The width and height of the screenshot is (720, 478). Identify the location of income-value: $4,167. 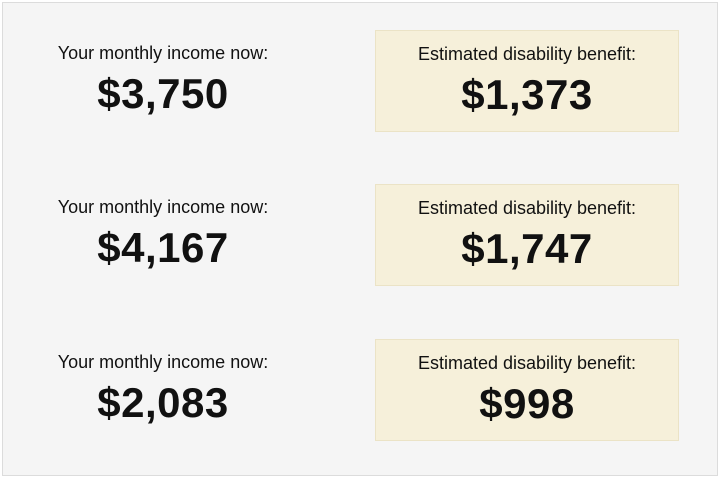
(163, 247).